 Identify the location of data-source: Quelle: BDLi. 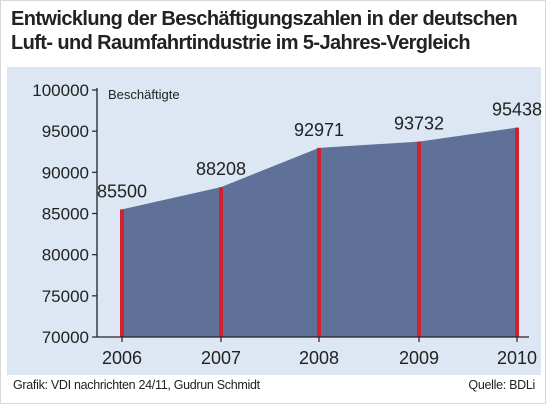
(501, 385).